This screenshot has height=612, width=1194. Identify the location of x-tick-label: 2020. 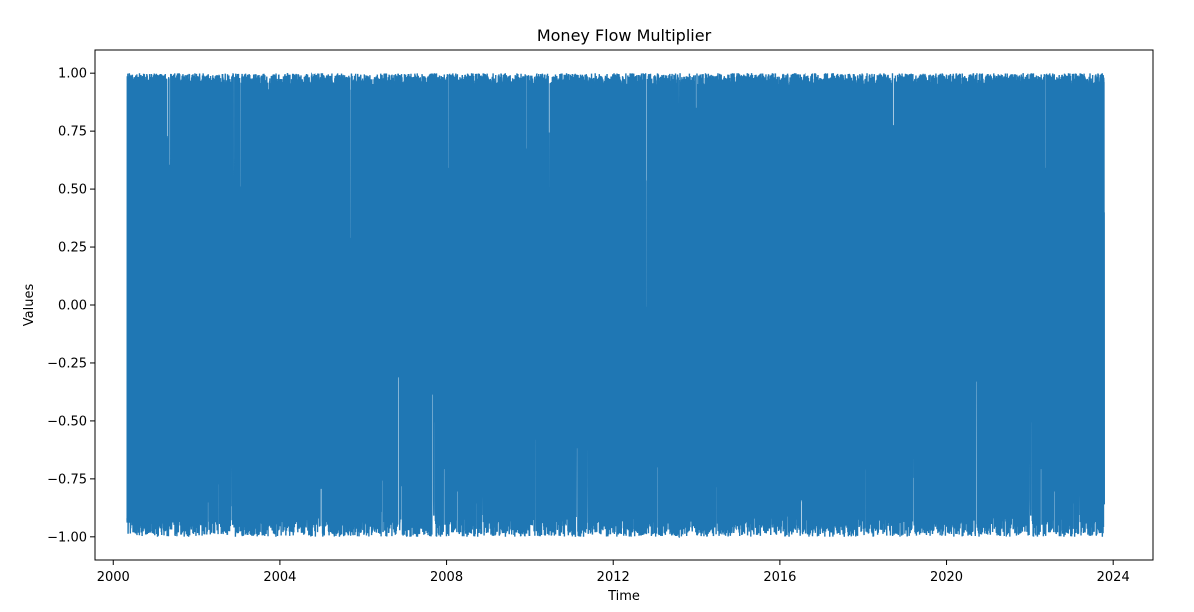
(946, 577).